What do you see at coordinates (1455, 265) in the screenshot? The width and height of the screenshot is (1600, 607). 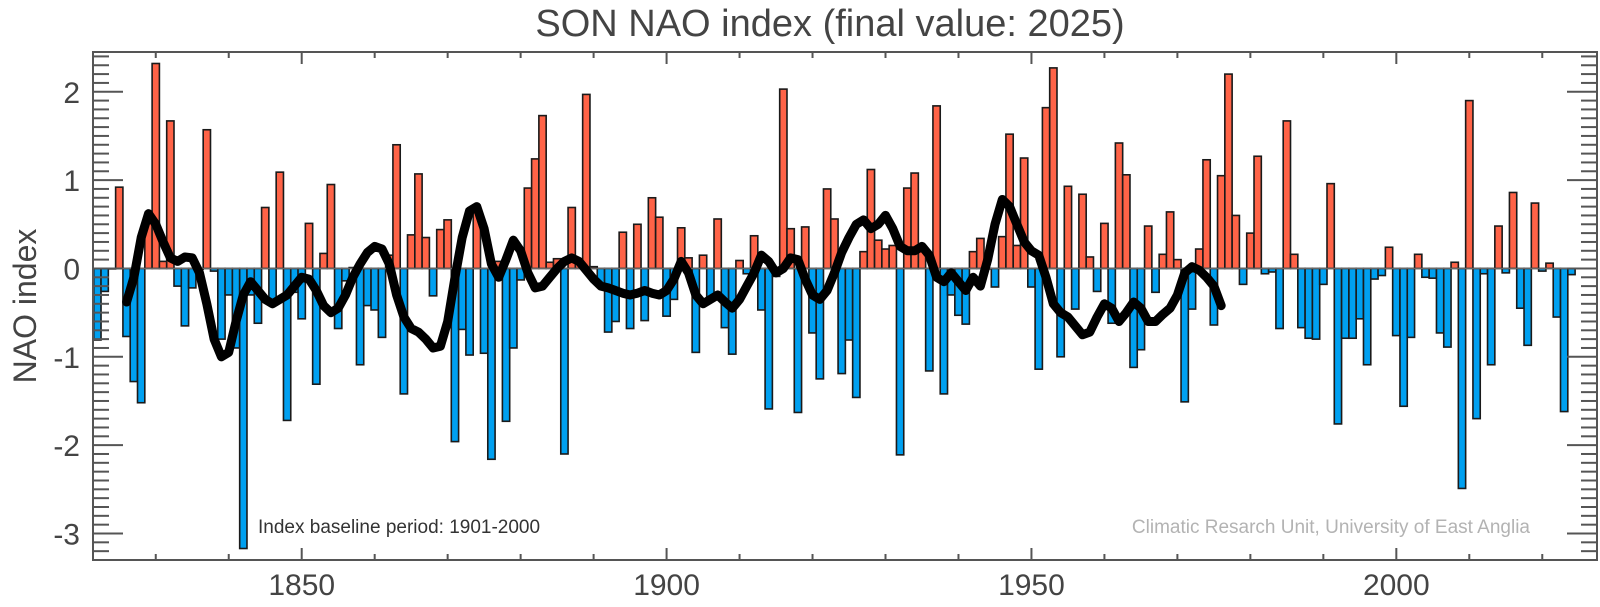 I see `bar-2008` at bounding box center [1455, 265].